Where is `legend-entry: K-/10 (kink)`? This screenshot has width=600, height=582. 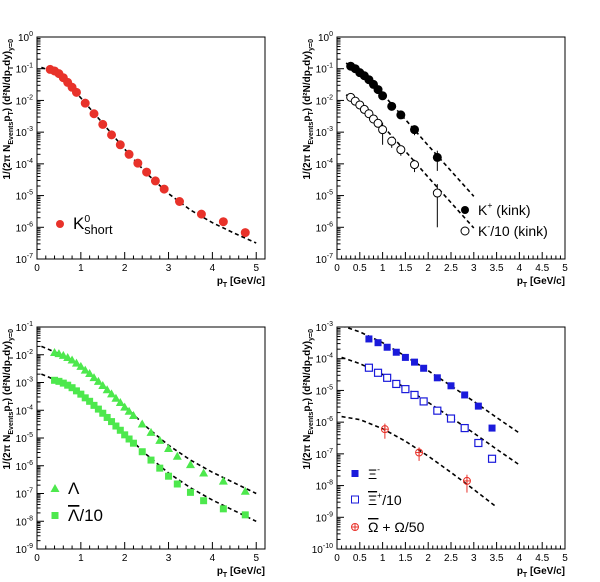 legend-entry: K-/10 (kink) is located at coordinates (504, 230).